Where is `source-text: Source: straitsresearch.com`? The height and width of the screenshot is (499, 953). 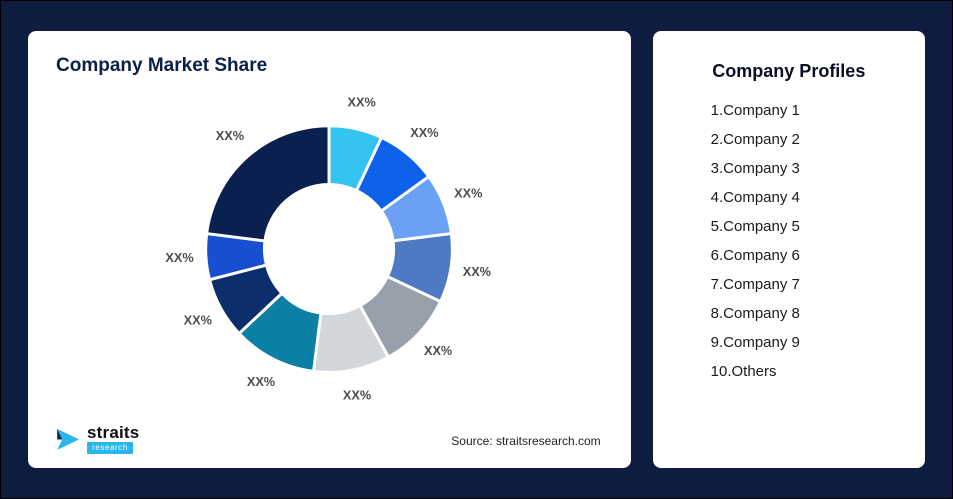 source-text: Source: straitsresearch.com is located at coordinates (526, 441).